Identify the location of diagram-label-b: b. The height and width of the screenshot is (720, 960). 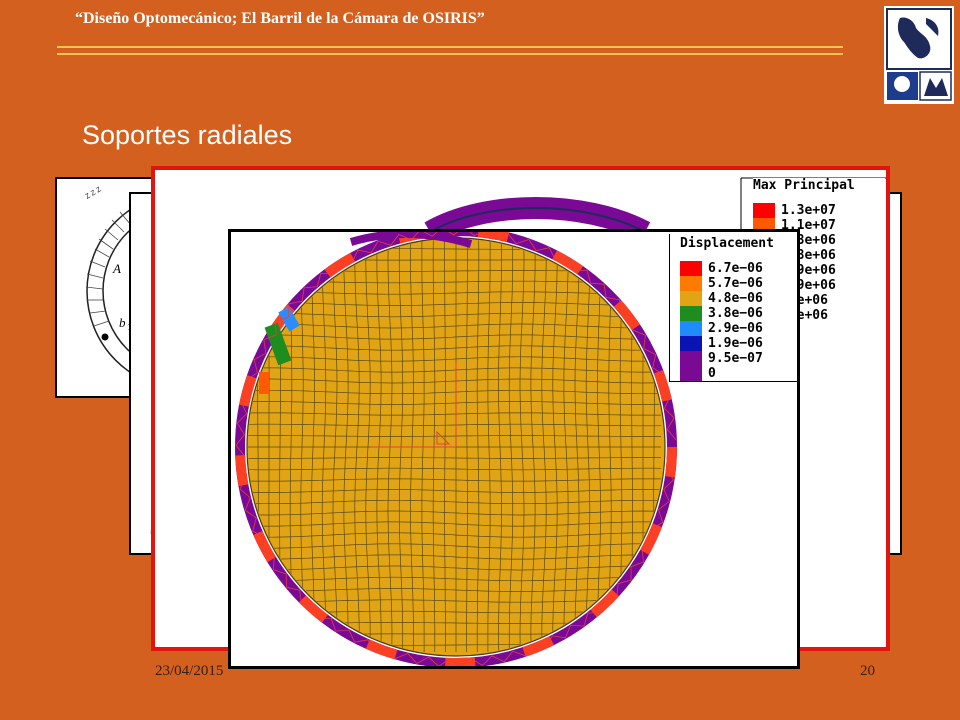
(122, 322).